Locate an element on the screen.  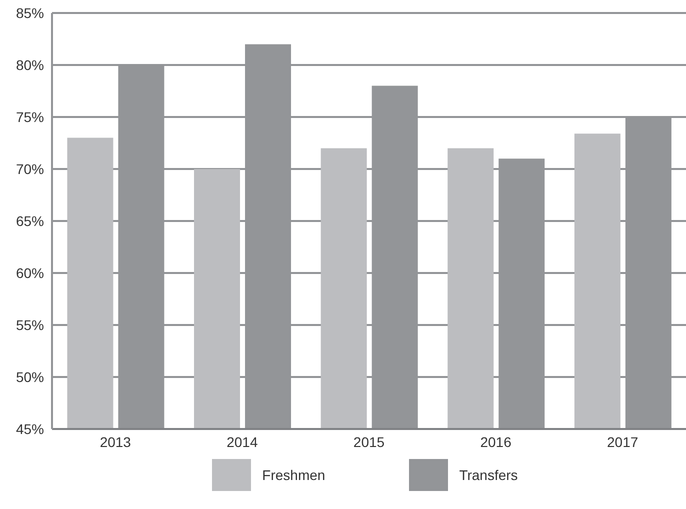
x-tick-label: 2014 is located at coordinates (242, 442).